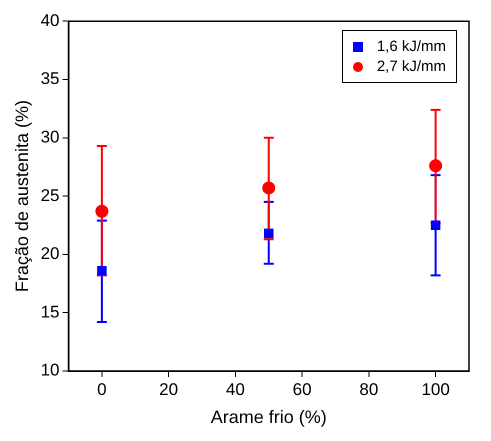 This screenshot has width=491, height=441. I want to click on x-tick-label: 20, so click(168, 389).